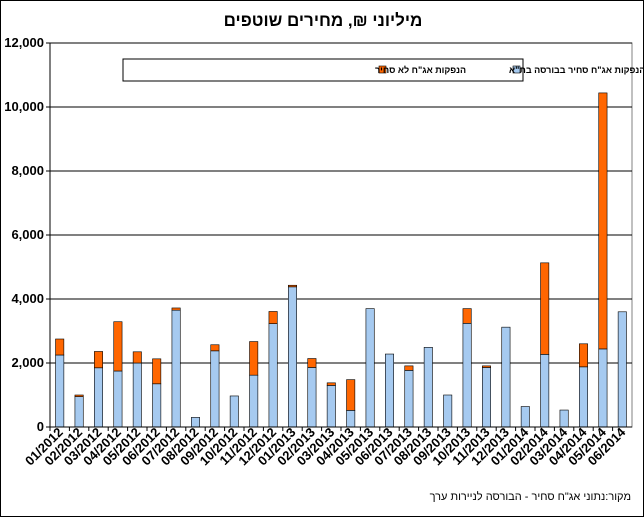  Describe the element at coordinates (137, 357) in the screenshot. I see `bar-unlisted-05-2012` at that location.